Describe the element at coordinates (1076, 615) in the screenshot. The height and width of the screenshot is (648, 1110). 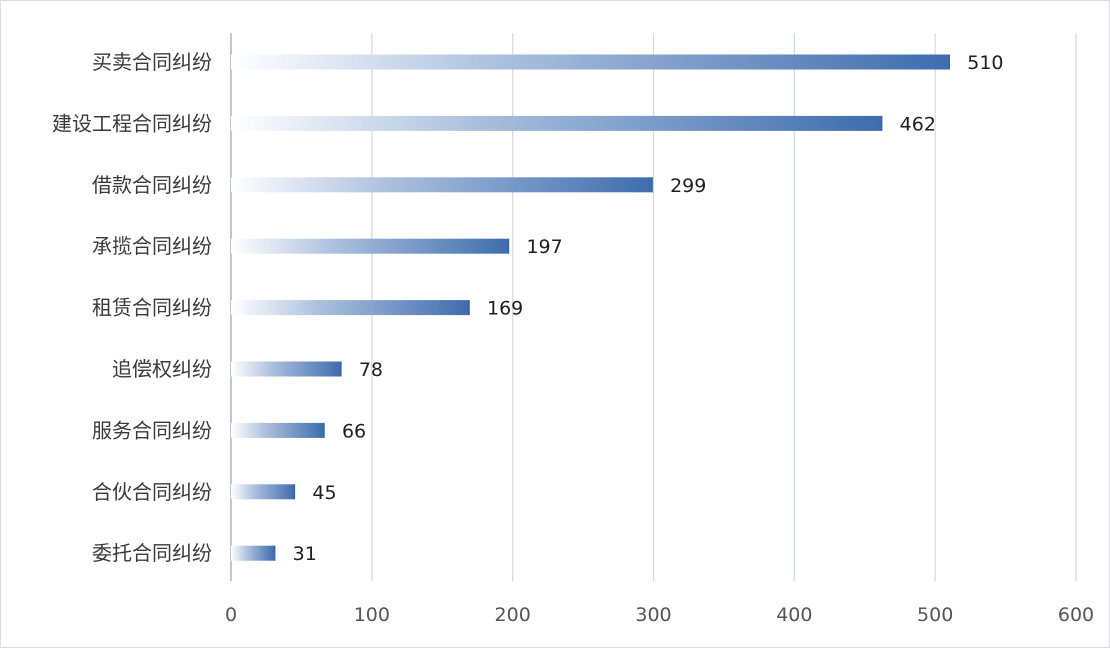
I see `x-tick-label-600: 600` at that location.